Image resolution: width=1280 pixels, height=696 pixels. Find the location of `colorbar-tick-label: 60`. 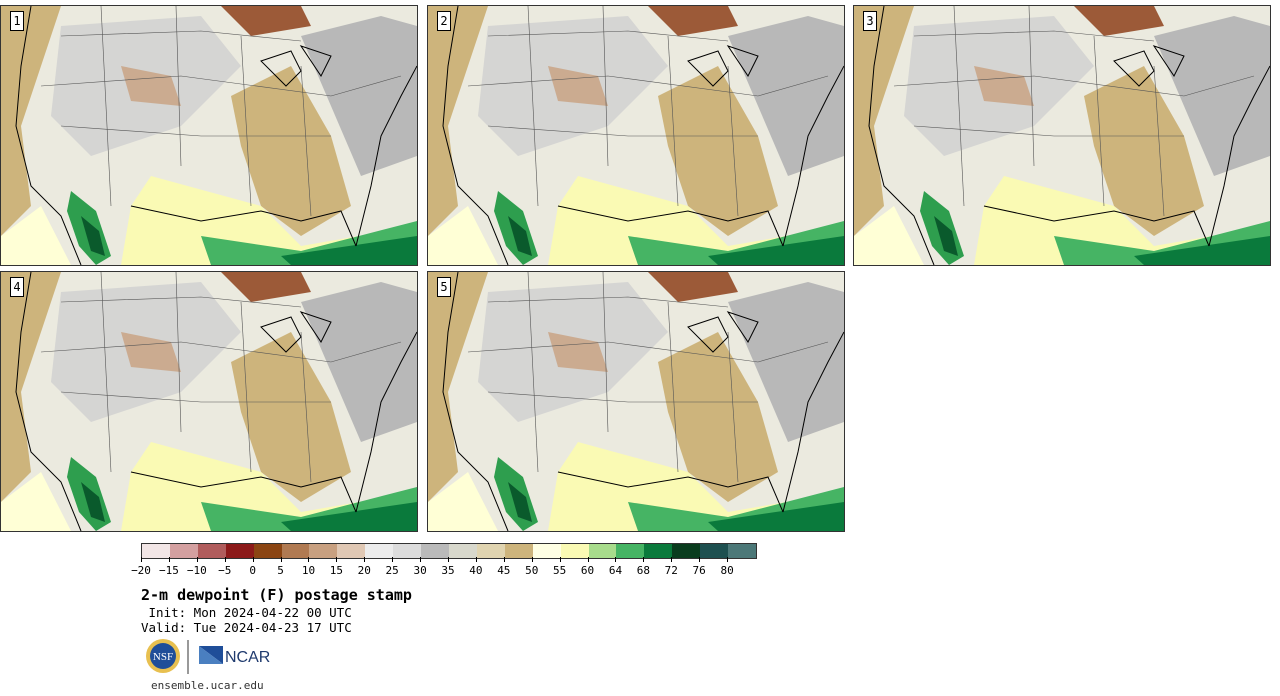

colorbar-tick-label: 60 is located at coordinates (587, 570).